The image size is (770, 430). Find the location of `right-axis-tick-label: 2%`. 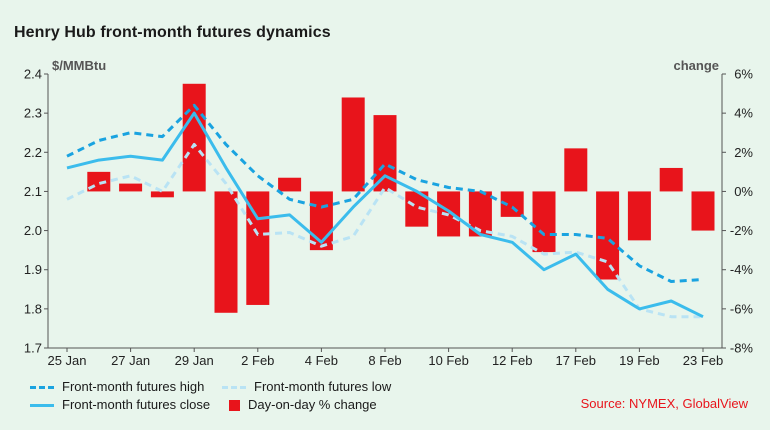

right-axis-tick-label: 2% is located at coordinates (743, 152).